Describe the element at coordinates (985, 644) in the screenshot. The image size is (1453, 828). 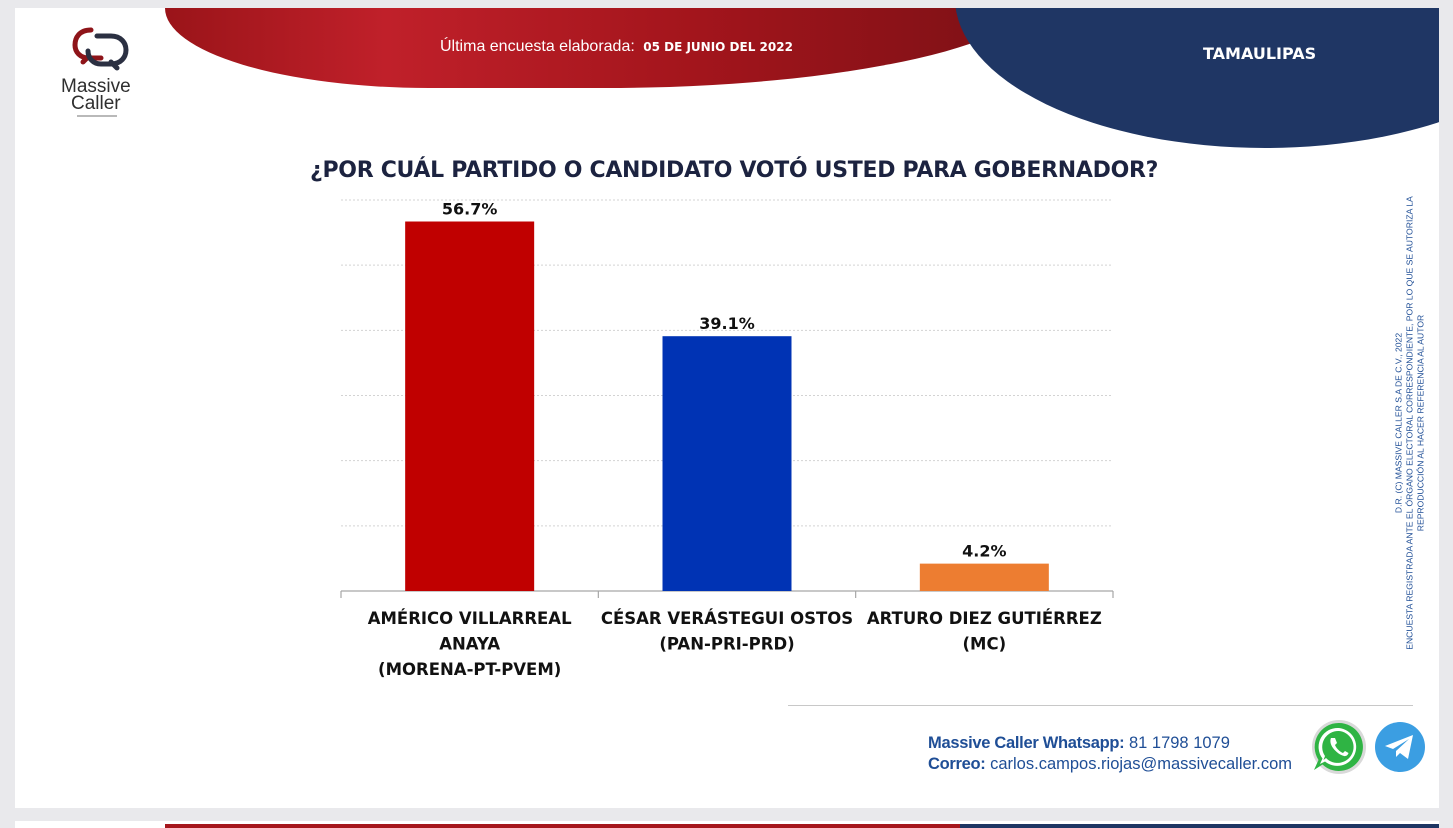
I see `category-label-3-line-2: (MC)` at that location.